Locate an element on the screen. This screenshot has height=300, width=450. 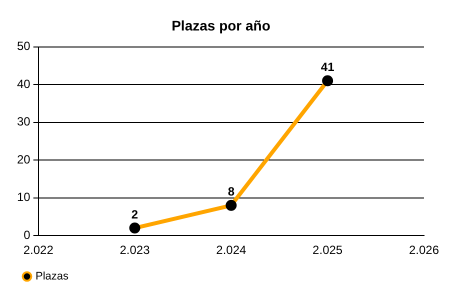
x-tick-label: 2.024 is located at coordinates (231, 250).